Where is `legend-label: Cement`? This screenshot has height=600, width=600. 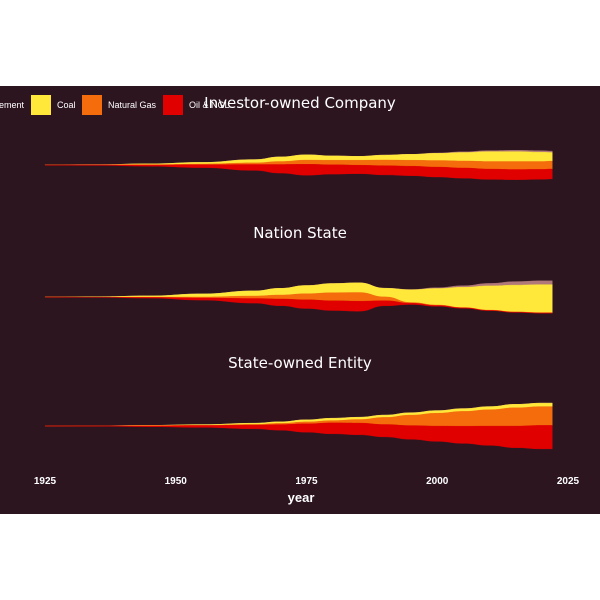
legend-label: Cement is located at coordinates (12, 105).